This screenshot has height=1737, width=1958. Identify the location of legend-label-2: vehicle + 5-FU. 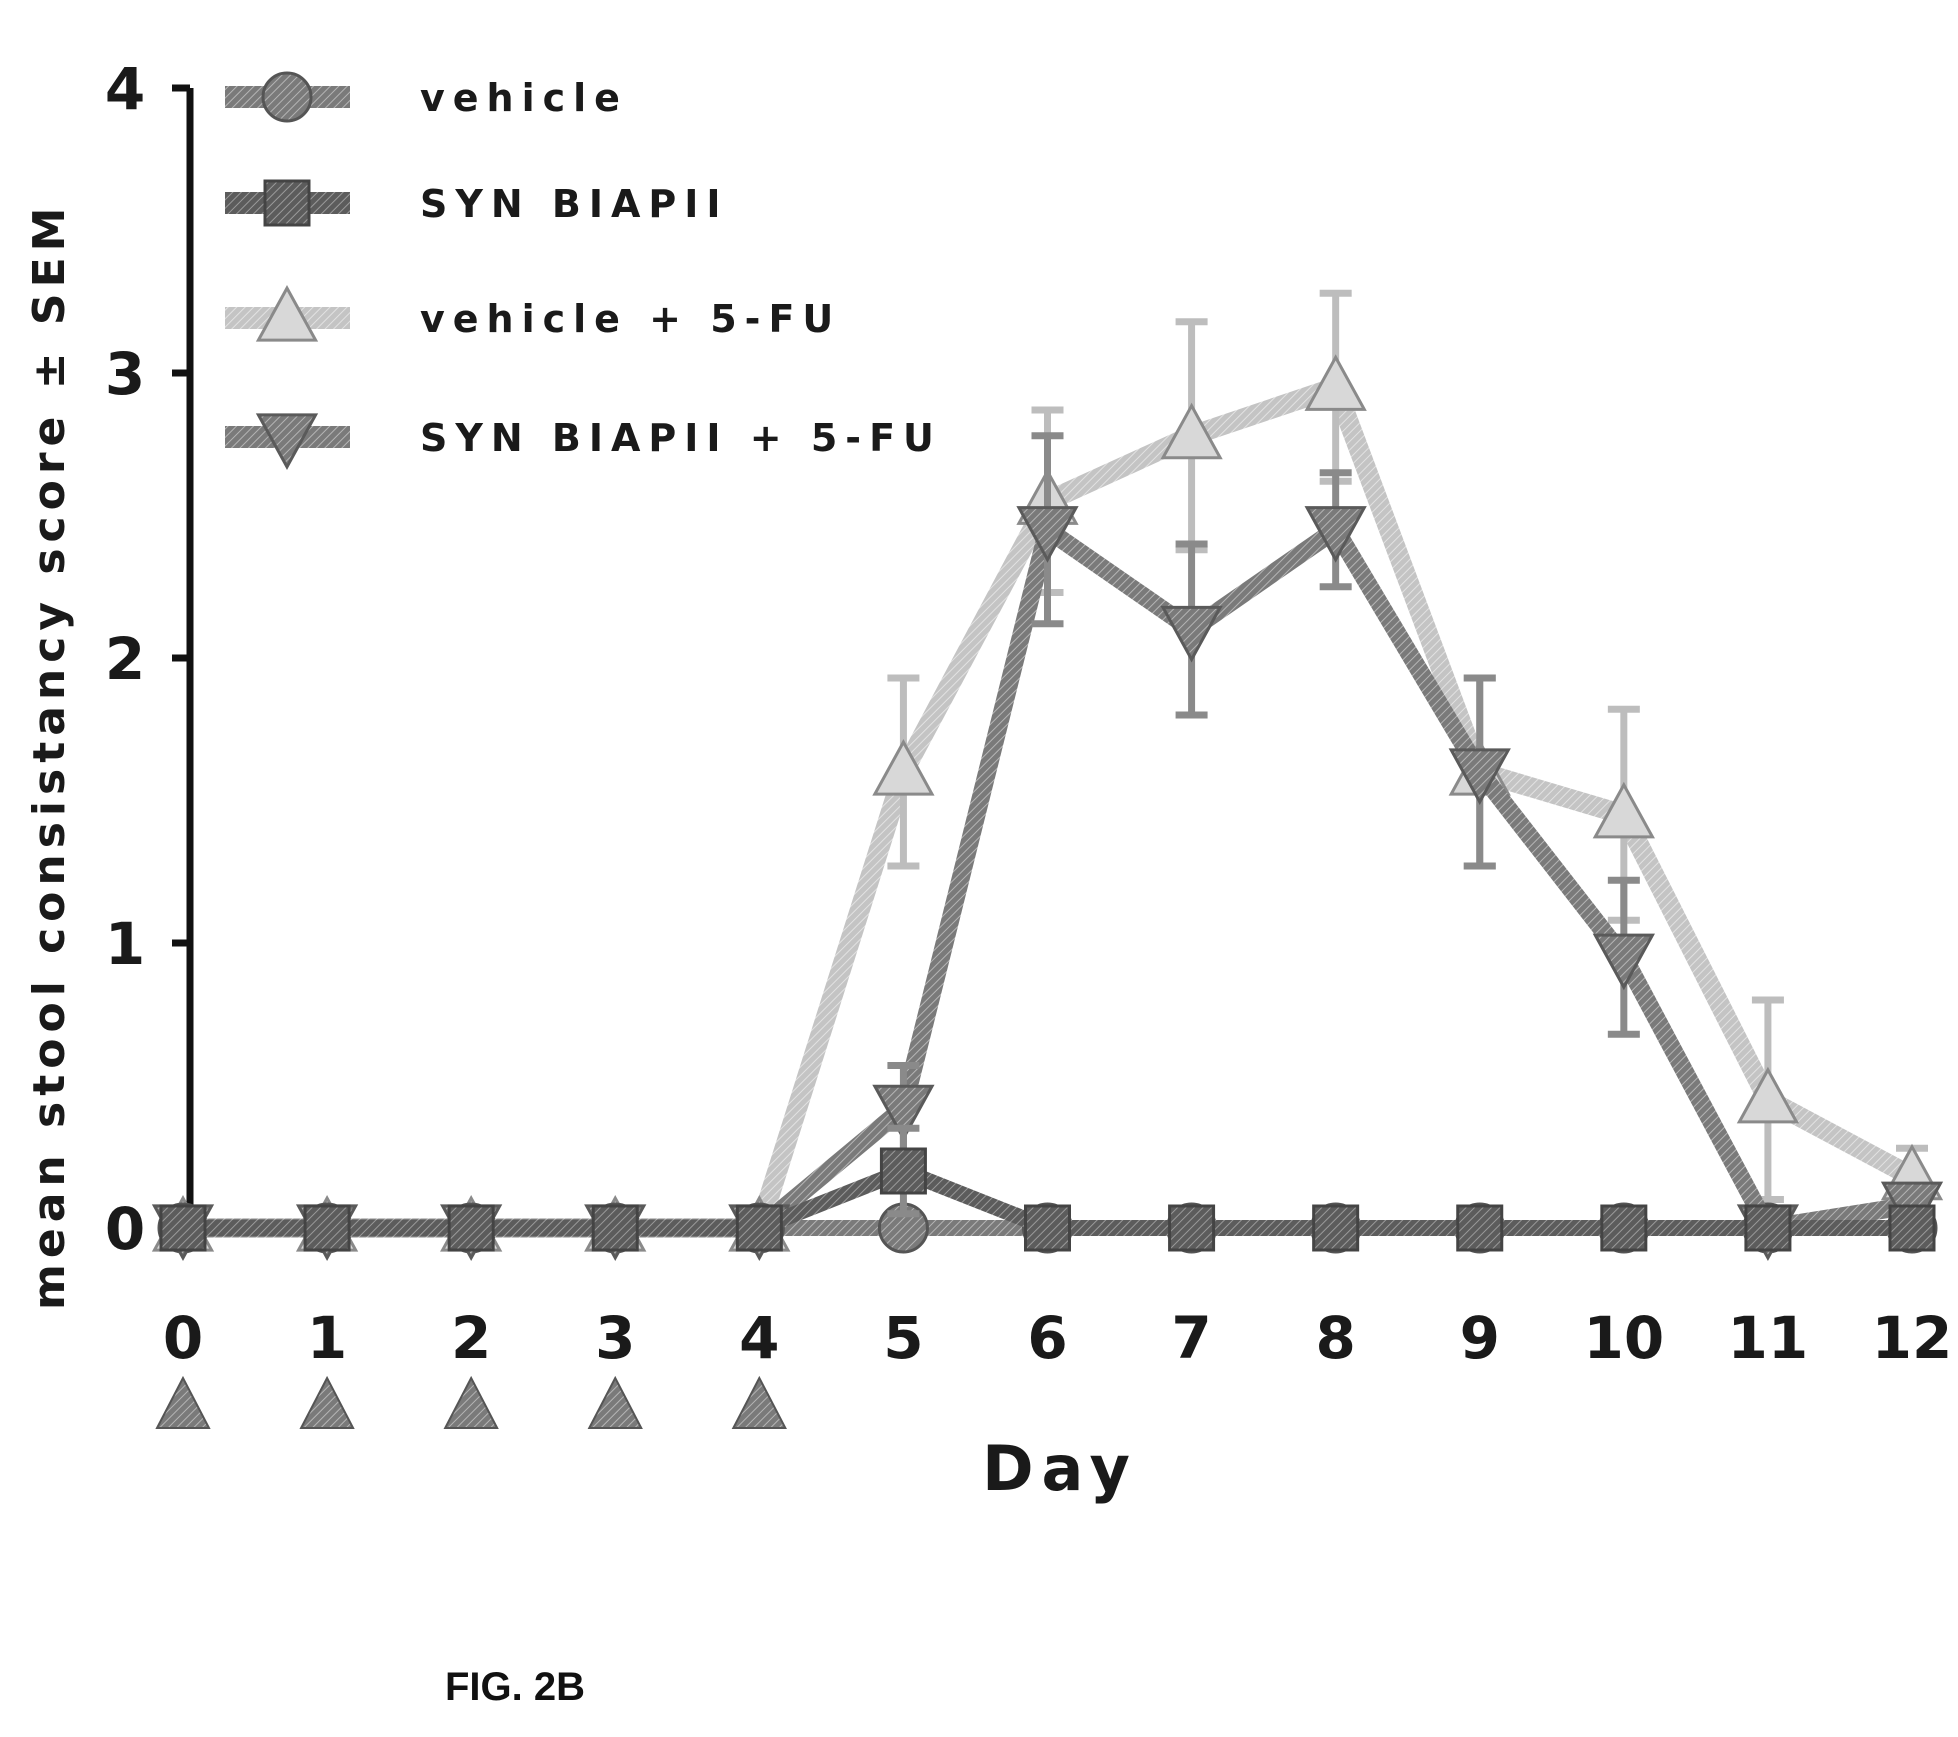
(630, 319).